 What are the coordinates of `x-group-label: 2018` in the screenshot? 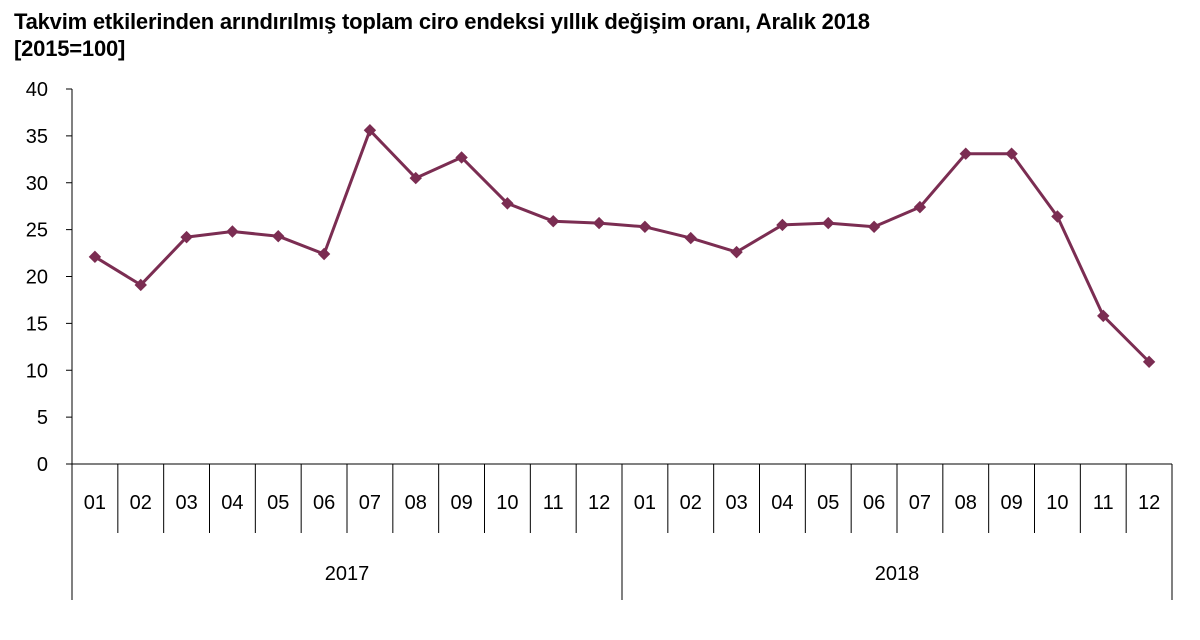 It's located at (897, 574).